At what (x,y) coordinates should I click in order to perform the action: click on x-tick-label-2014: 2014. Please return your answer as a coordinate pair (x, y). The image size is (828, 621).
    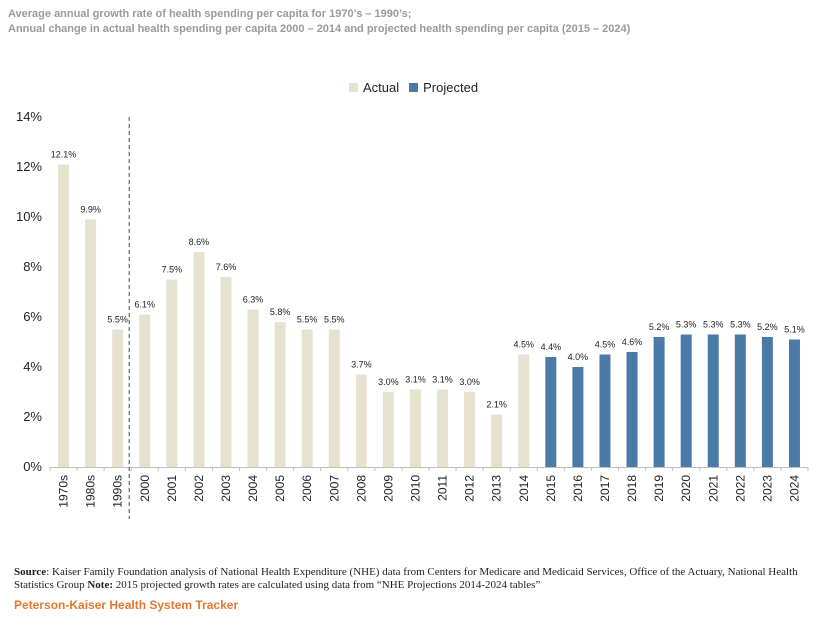
    Looking at the image, I should click on (524, 488).